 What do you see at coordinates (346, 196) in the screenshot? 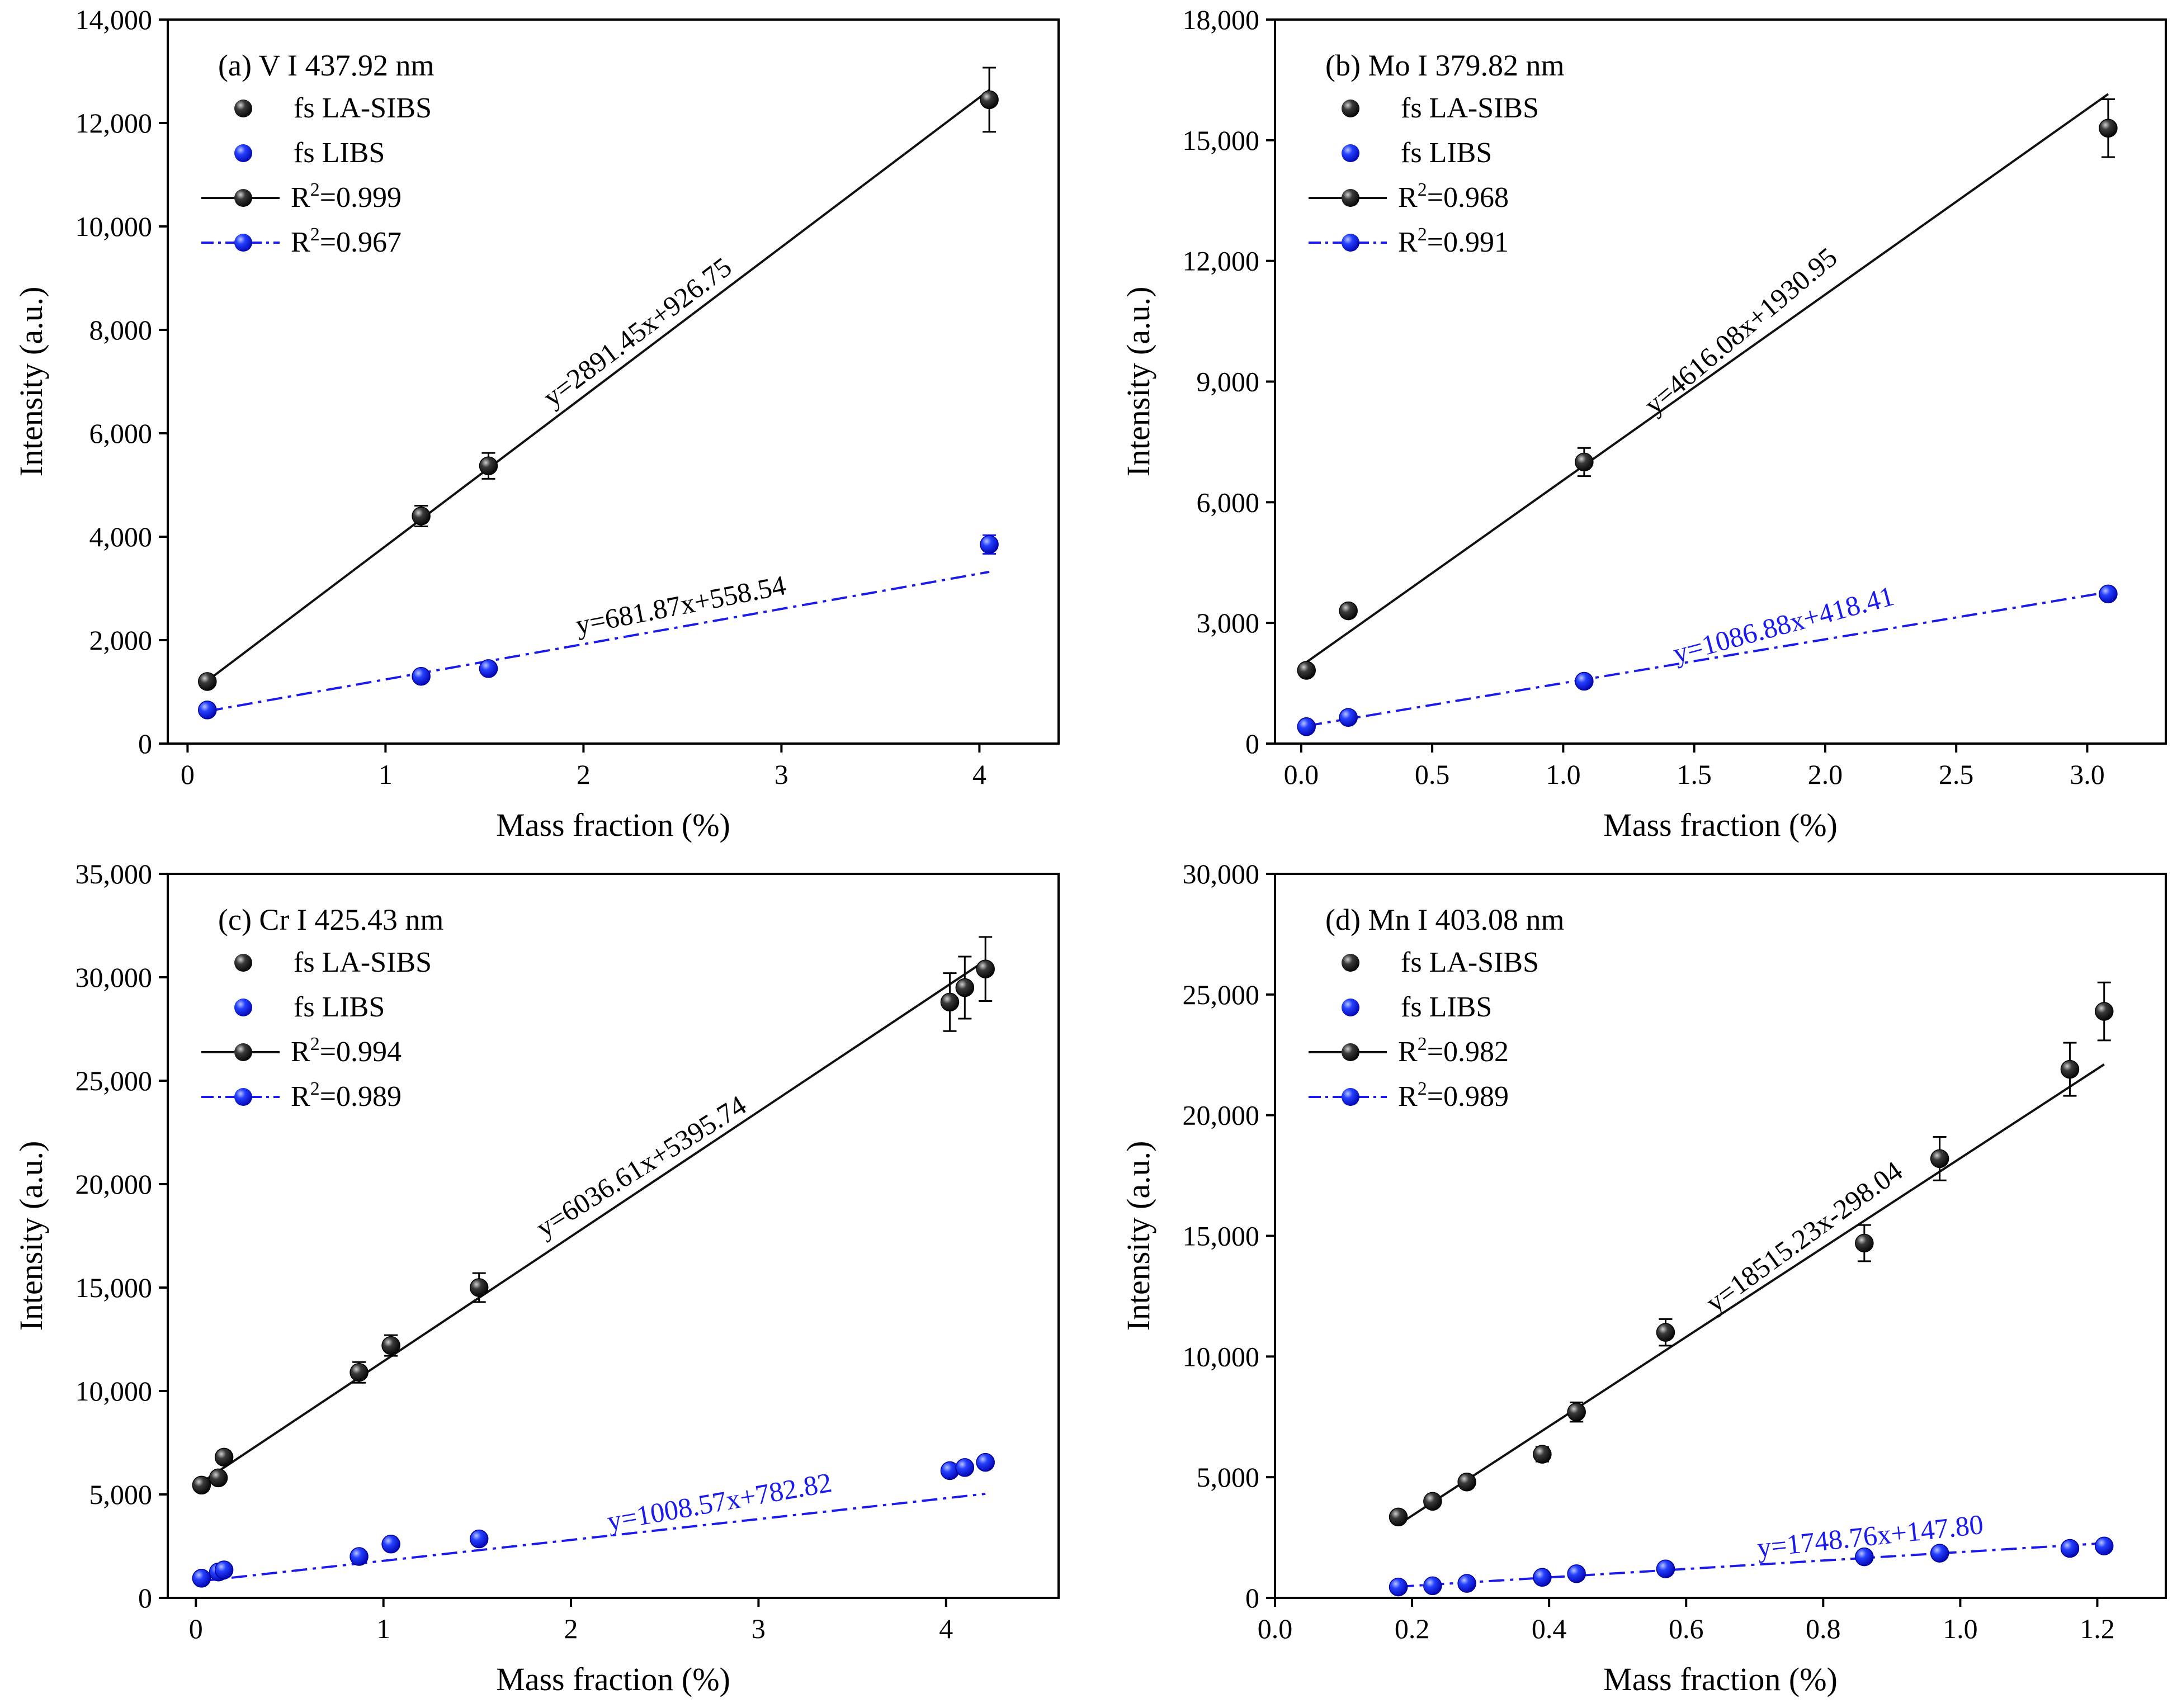
I see `legend-fit-la-sibs-label: R2=0.999` at bounding box center [346, 196].